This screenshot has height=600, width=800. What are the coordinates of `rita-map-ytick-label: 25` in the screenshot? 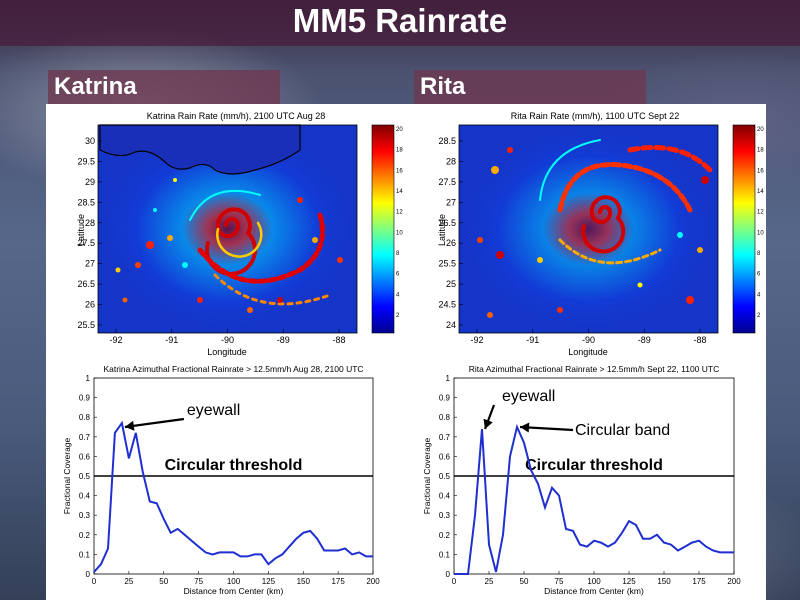 It's located at (451, 284).